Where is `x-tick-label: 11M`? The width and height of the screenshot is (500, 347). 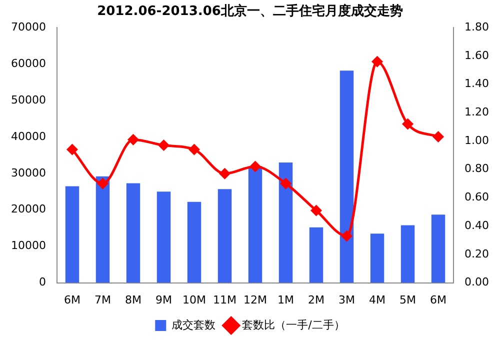 x-tick-label: 11M is located at coordinates (224, 299).